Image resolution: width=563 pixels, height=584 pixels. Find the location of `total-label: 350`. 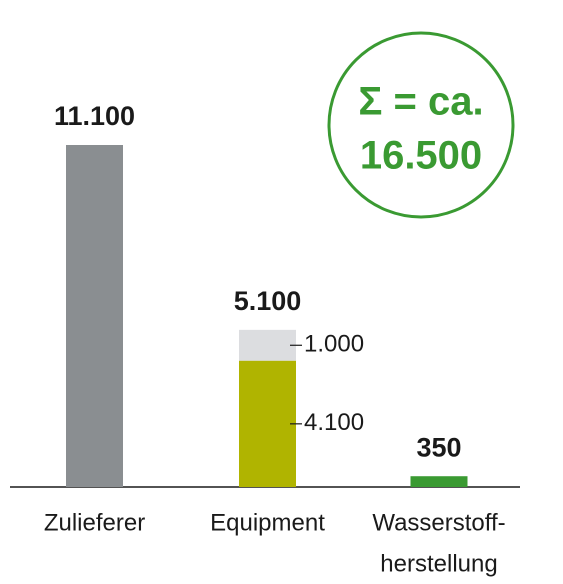

total-label: 350 is located at coordinates (438, 447).